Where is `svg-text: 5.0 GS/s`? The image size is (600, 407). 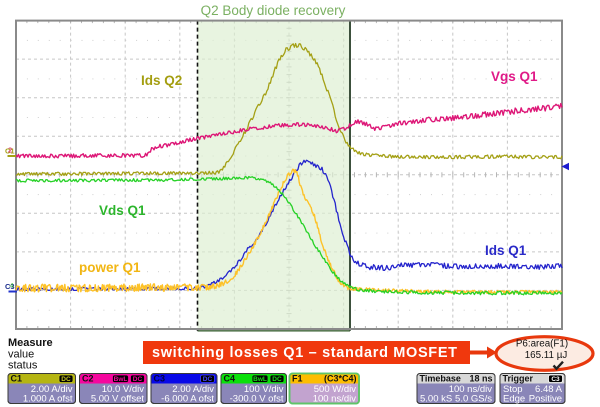 svg-text: 5.0 GS/s is located at coordinates (473, 399).